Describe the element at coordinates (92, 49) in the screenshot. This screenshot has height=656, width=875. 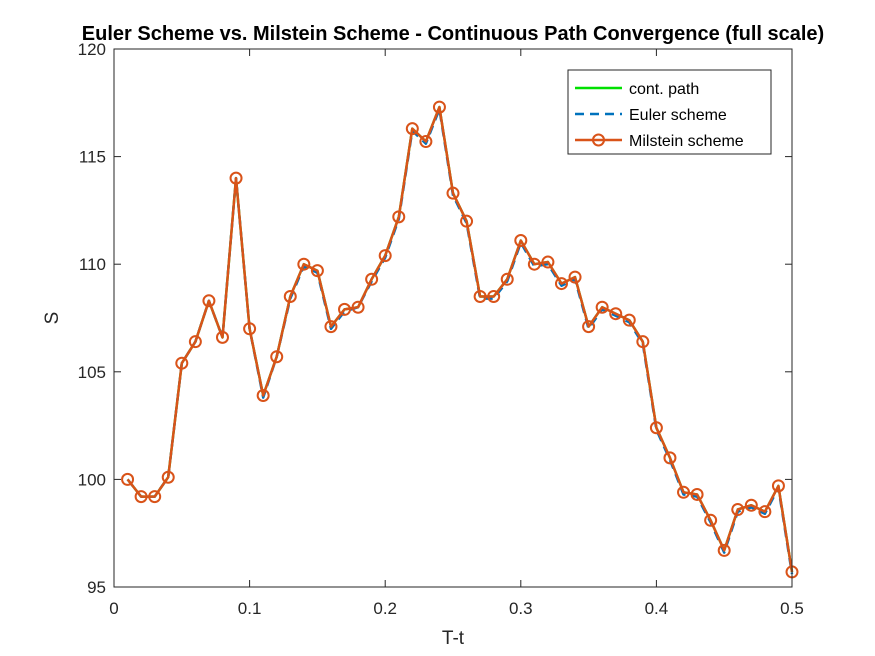
I see `y-tick-label: 120` at that location.